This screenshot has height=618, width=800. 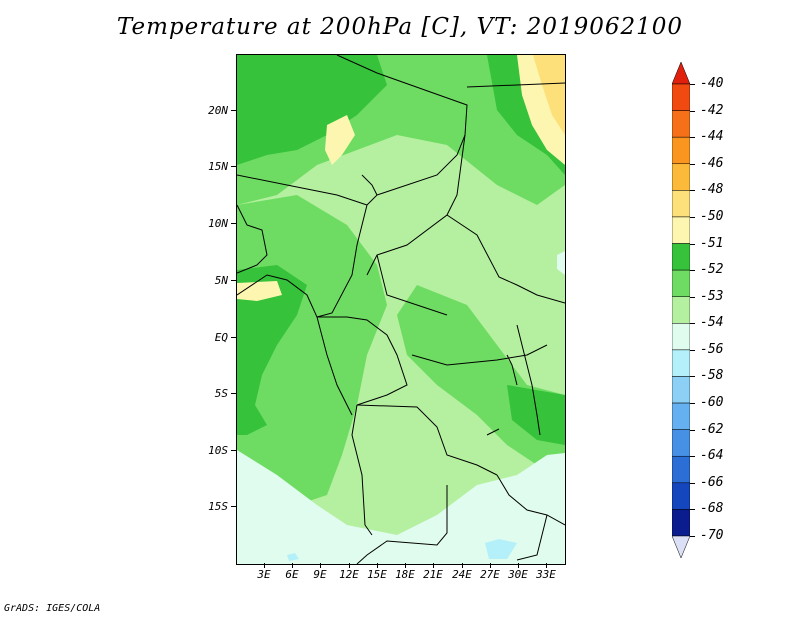 What do you see at coordinates (712, 535) in the screenshot?
I see `colorbar-label: -70` at bounding box center [712, 535].